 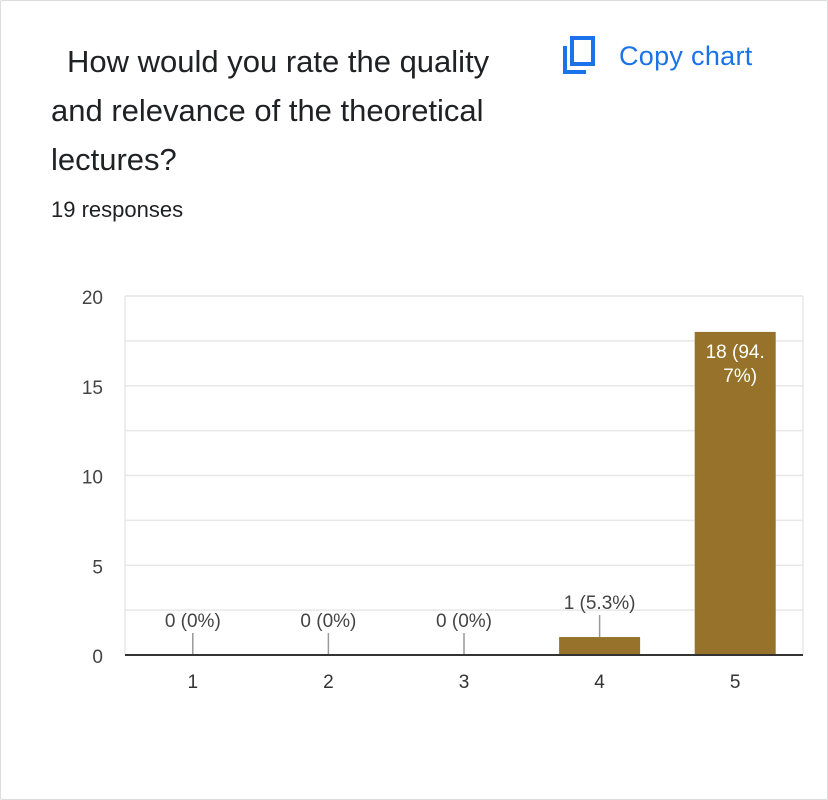 What do you see at coordinates (328, 682) in the screenshot?
I see `x-tick-label: 2` at bounding box center [328, 682].